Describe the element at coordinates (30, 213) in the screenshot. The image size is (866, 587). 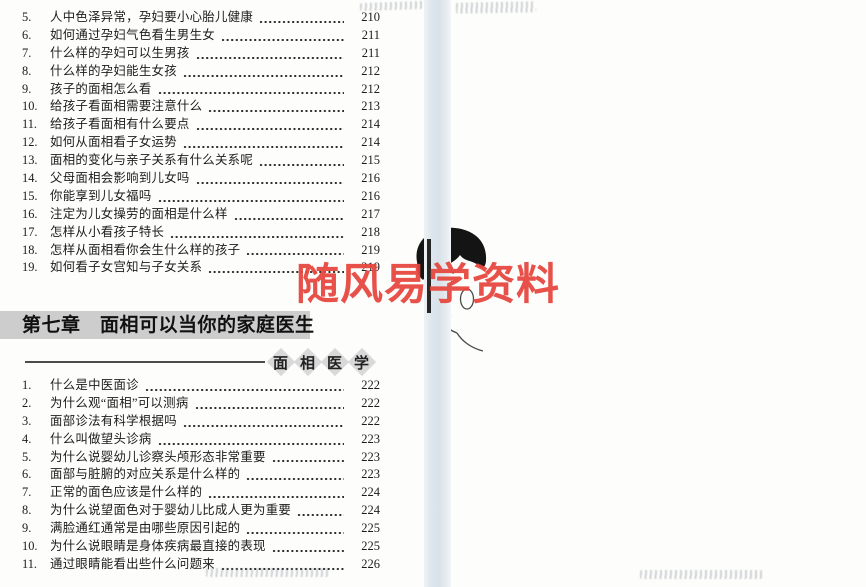
I see `entry-number: 16.` at that location.